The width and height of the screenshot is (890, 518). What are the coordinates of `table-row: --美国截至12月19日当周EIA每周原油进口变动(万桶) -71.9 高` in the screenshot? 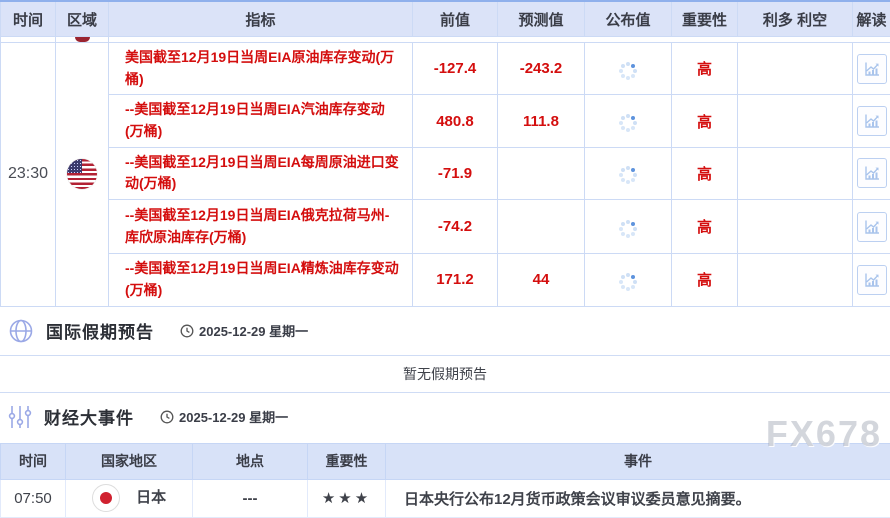 It's located at (445, 173).